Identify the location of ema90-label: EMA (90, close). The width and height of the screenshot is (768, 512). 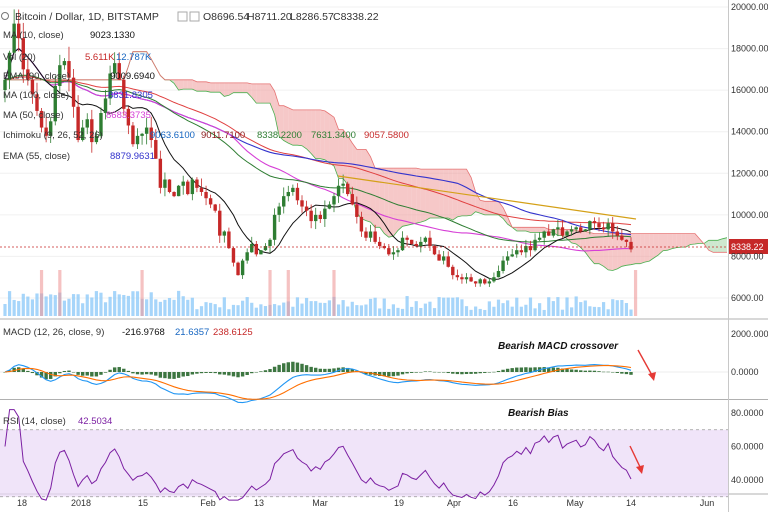
(36, 76).